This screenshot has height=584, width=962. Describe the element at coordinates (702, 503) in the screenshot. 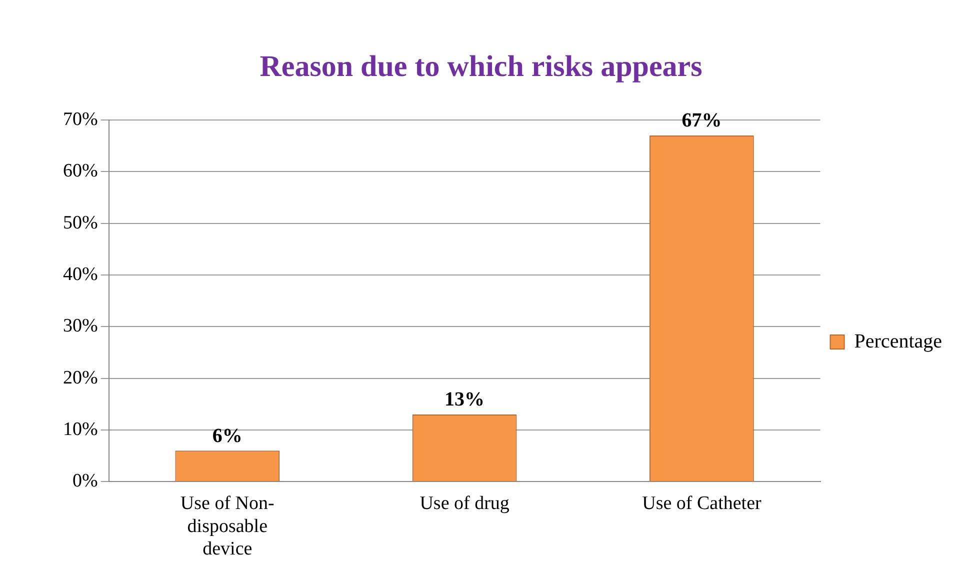

I see `x-tick-label: Use of Catheter` at that location.